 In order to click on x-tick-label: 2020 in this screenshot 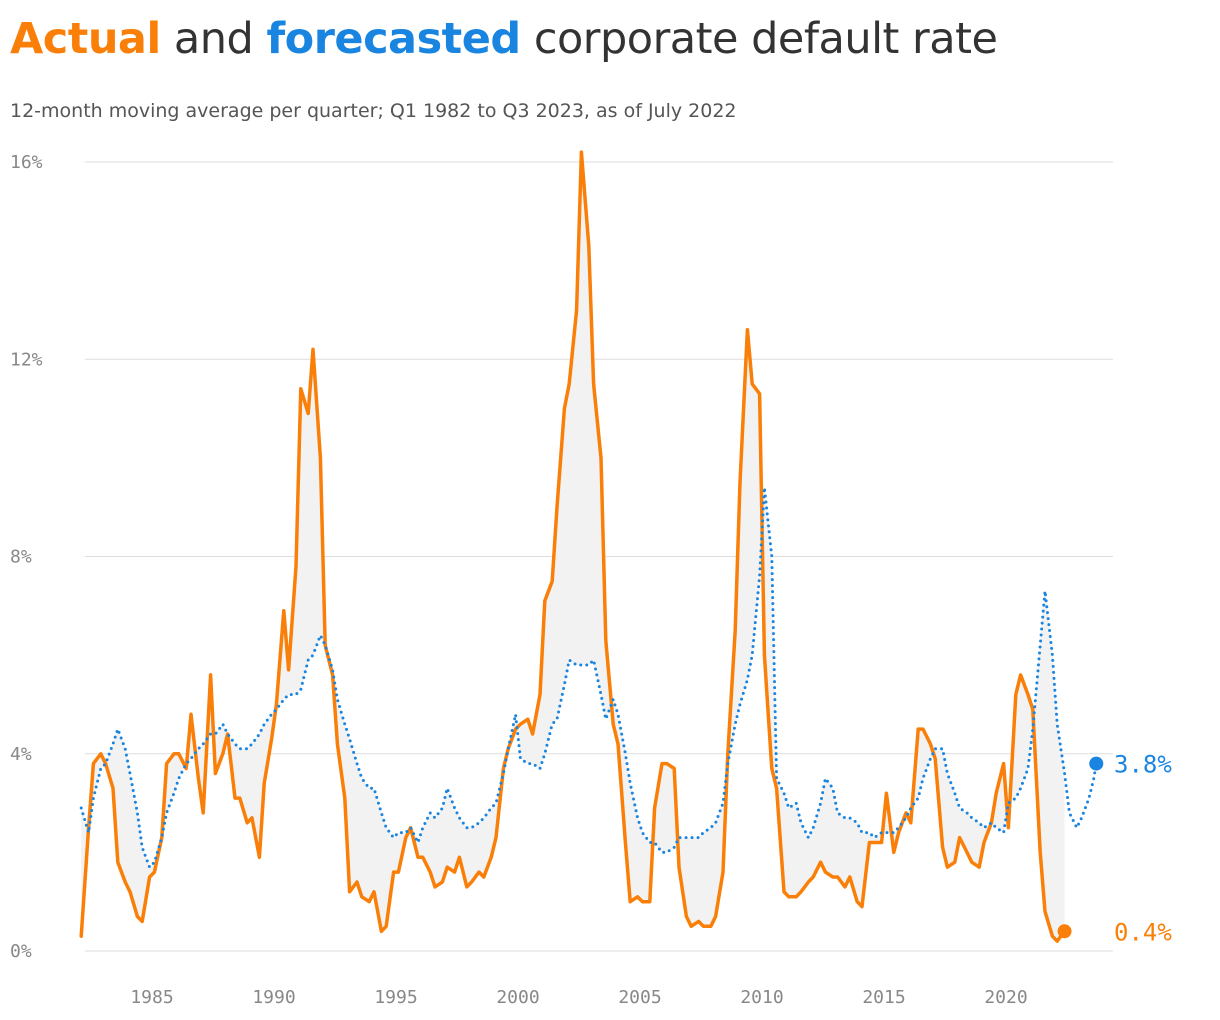, I will do `click(1005, 997)`.